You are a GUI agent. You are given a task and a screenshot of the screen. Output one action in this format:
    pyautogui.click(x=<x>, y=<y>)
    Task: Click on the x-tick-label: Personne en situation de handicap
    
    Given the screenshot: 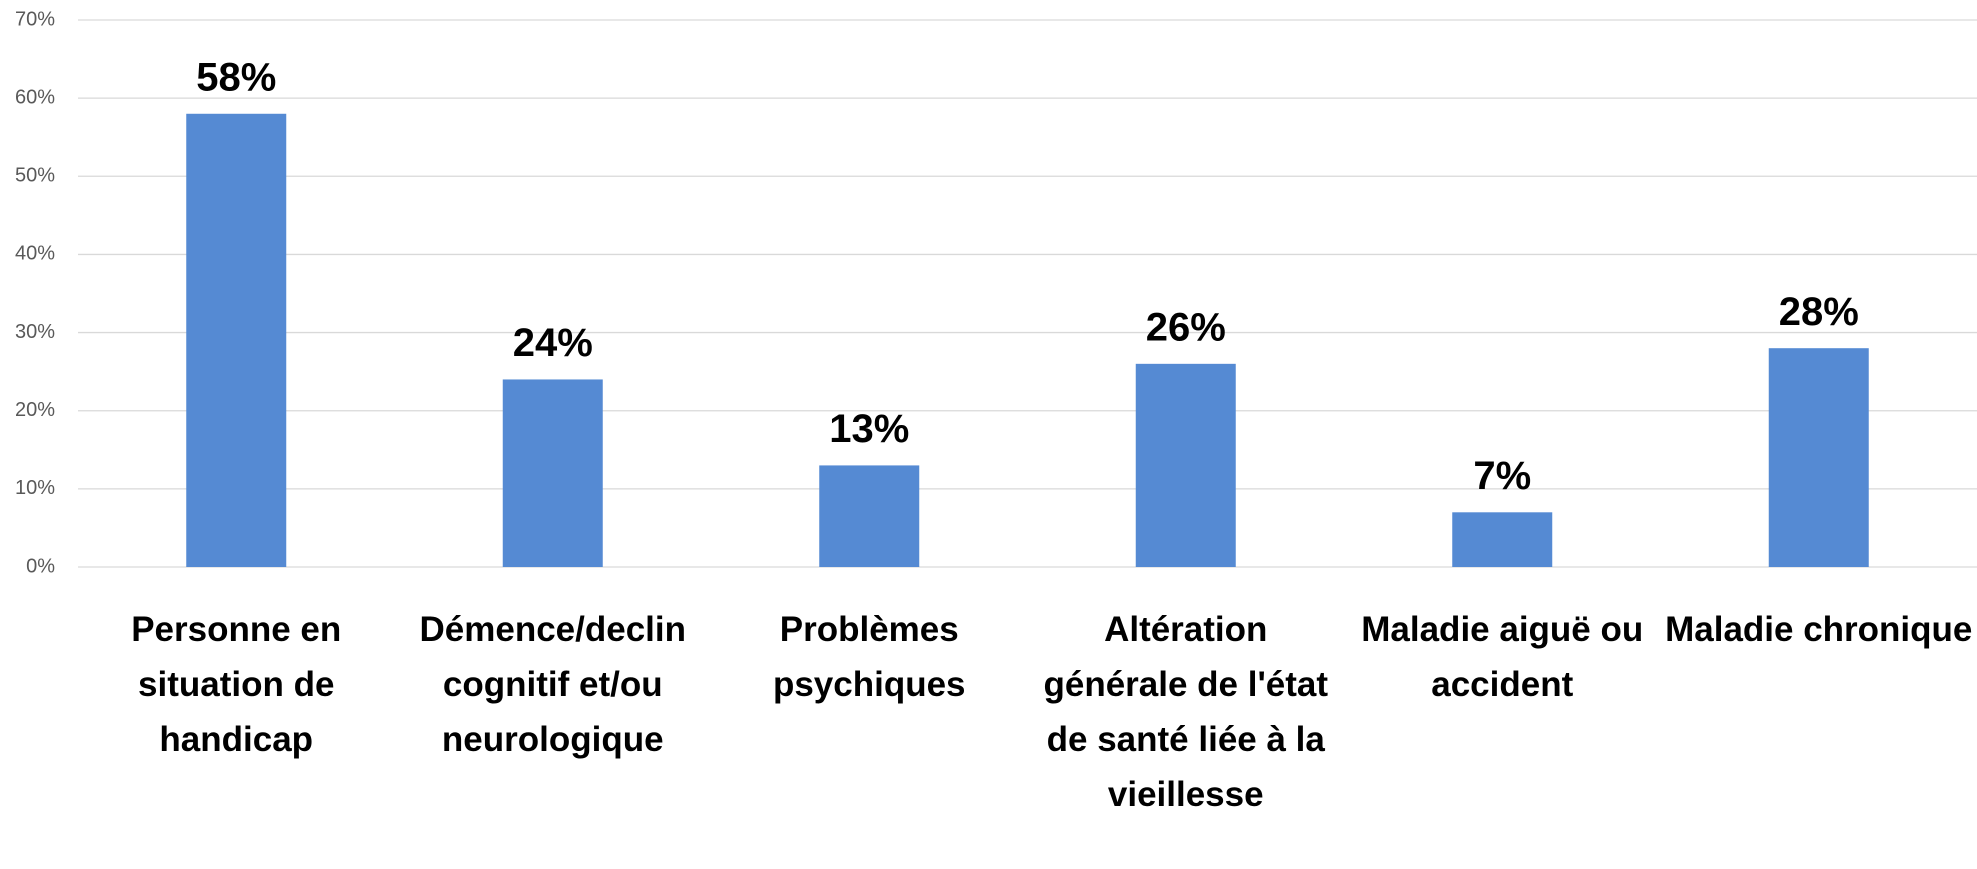 What is the action you would take?
    pyautogui.click(x=236, y=684)
    